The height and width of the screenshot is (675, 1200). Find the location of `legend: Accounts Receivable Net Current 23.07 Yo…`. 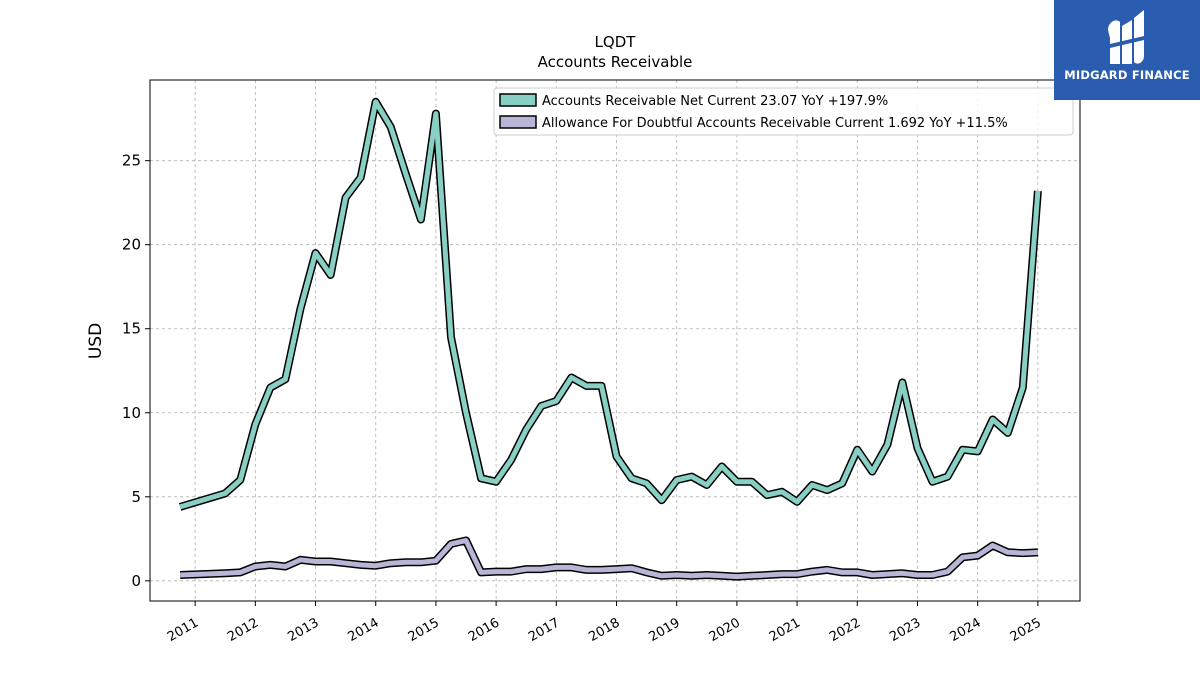

legend: Accounts Receivable Net Current 23.07 Yo… is located at coordinates (783, 111).